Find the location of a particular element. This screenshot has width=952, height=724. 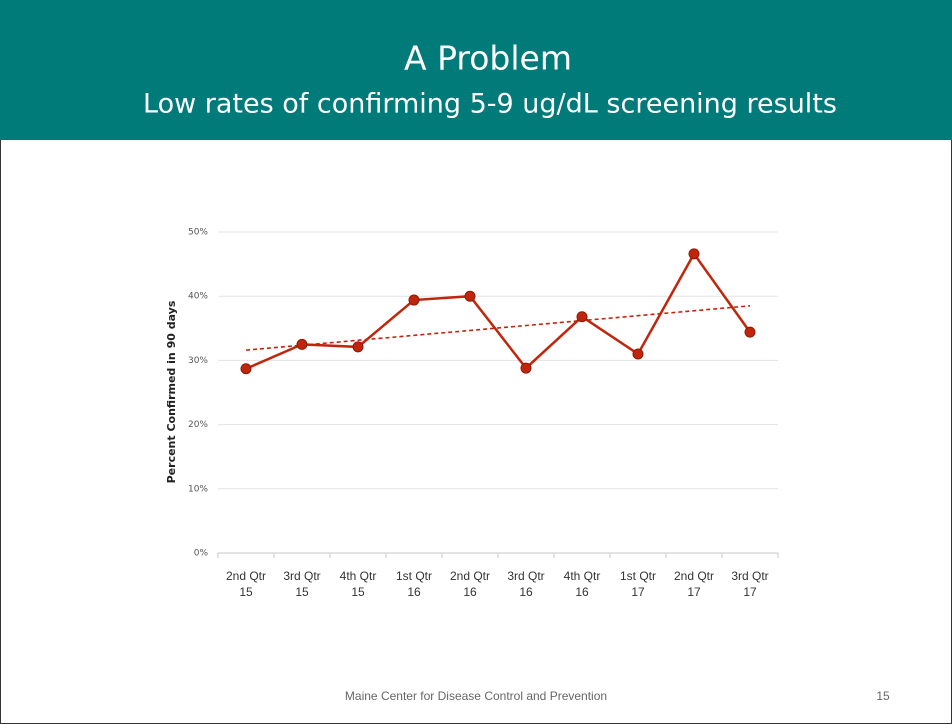

data-line is located at coordinates (498, 310).